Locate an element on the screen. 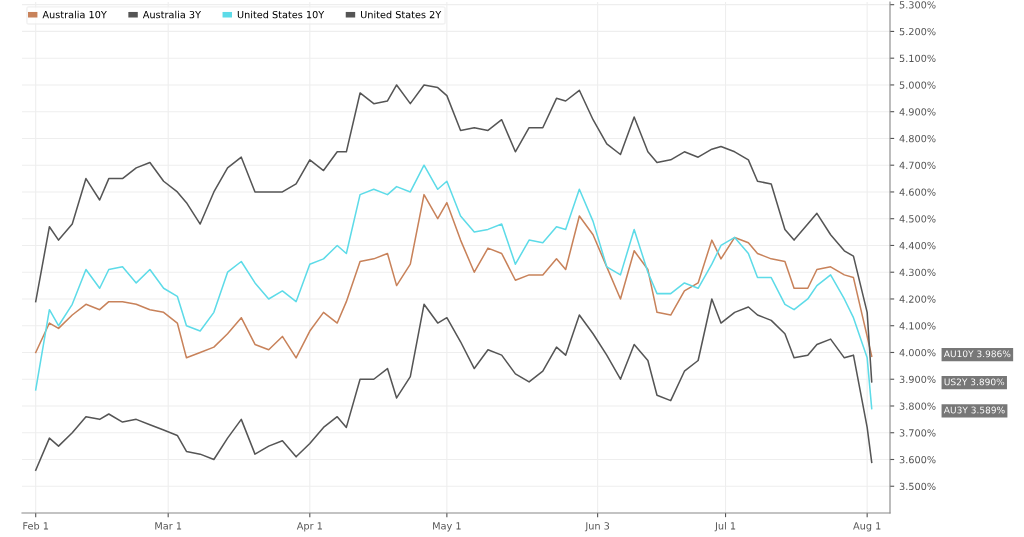 This screenshot has width=1024, height=537. y-tick-label: 3.600% is located at coordinates (917, 459).